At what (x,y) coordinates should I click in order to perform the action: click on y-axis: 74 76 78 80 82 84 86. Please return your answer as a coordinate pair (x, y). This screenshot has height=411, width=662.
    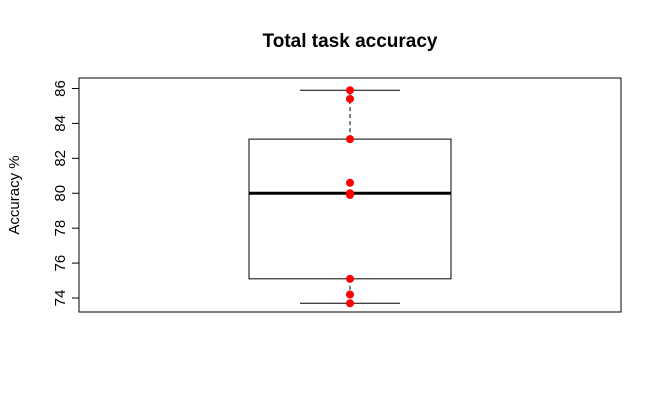
    Looking at the image, I should click on (66, 193).